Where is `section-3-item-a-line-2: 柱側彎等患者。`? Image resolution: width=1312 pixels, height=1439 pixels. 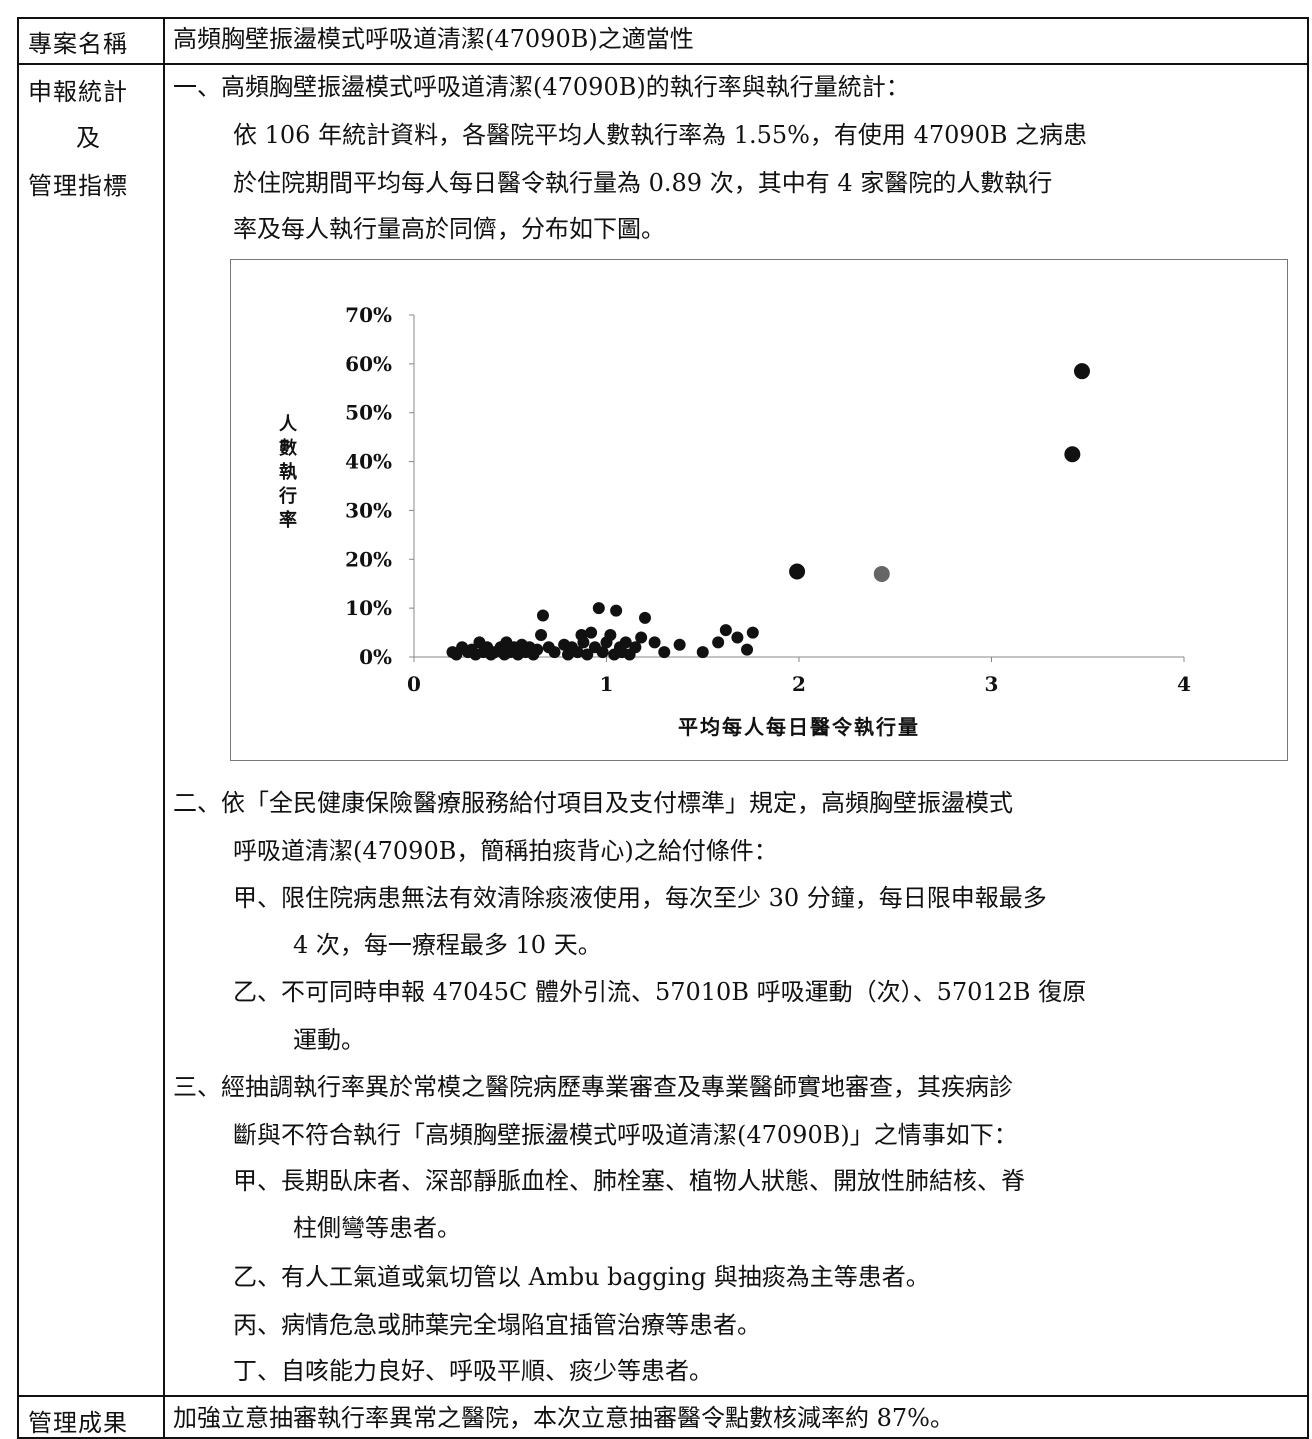
section-3-item-a-line-2: 柱側彎等患者。 is located at coordinates (377, 1228).